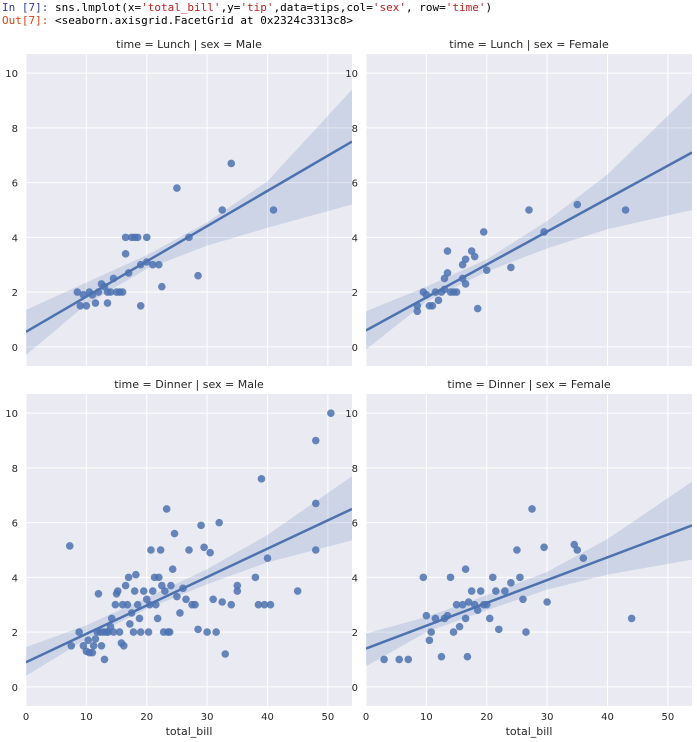 This screenshot has height=742, width=697. What do you see at coordinates (146, 717) in the screenshot?
I see `x-tick-label: 20` at bounding box center [146, 717].